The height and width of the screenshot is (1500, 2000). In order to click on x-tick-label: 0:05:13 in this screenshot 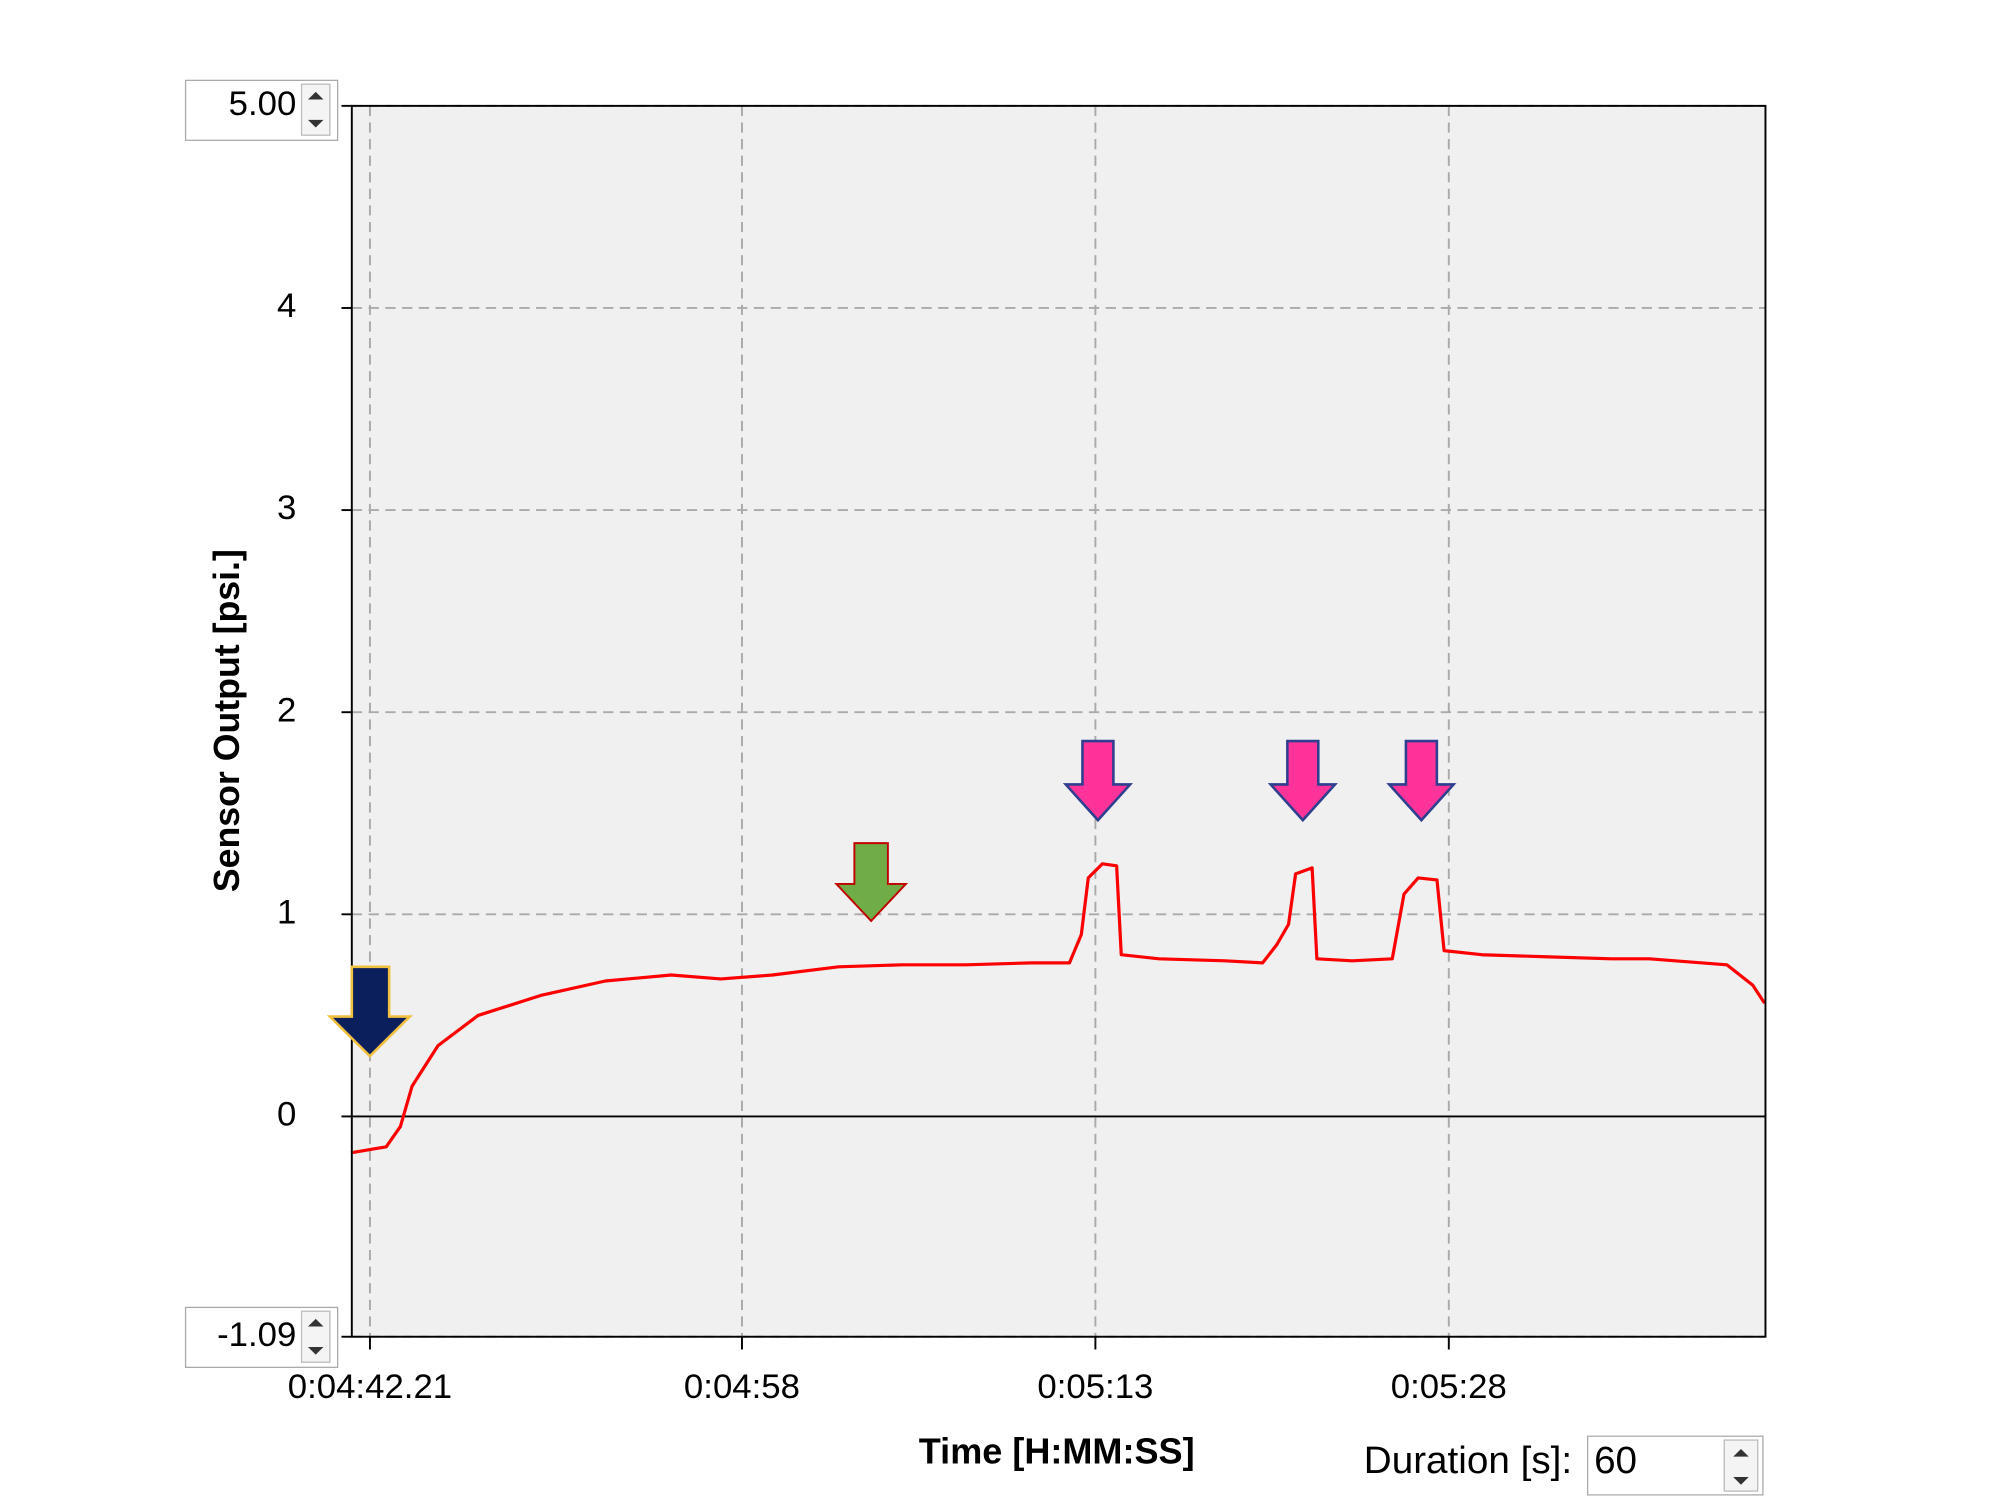, I will do `click(1095, 1387)`.